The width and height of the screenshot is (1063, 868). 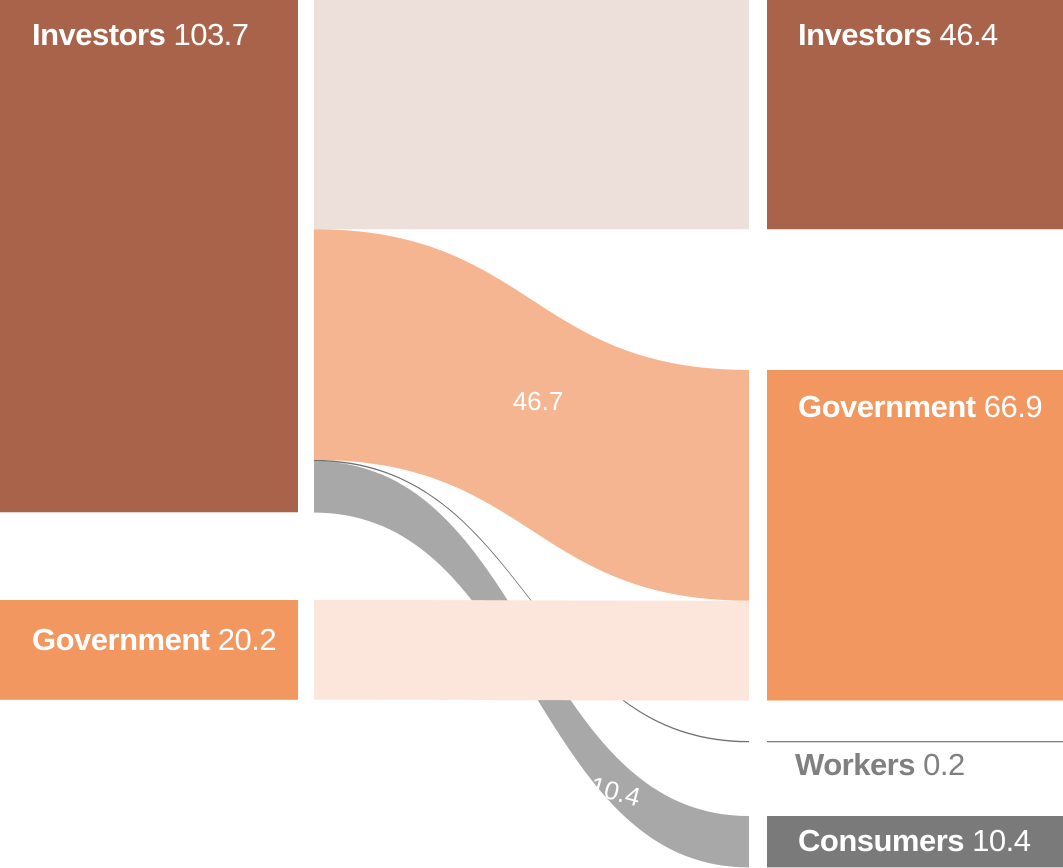 I want to click on target-label-consumers: Consumers 10.4, so click(x=914, y=840).